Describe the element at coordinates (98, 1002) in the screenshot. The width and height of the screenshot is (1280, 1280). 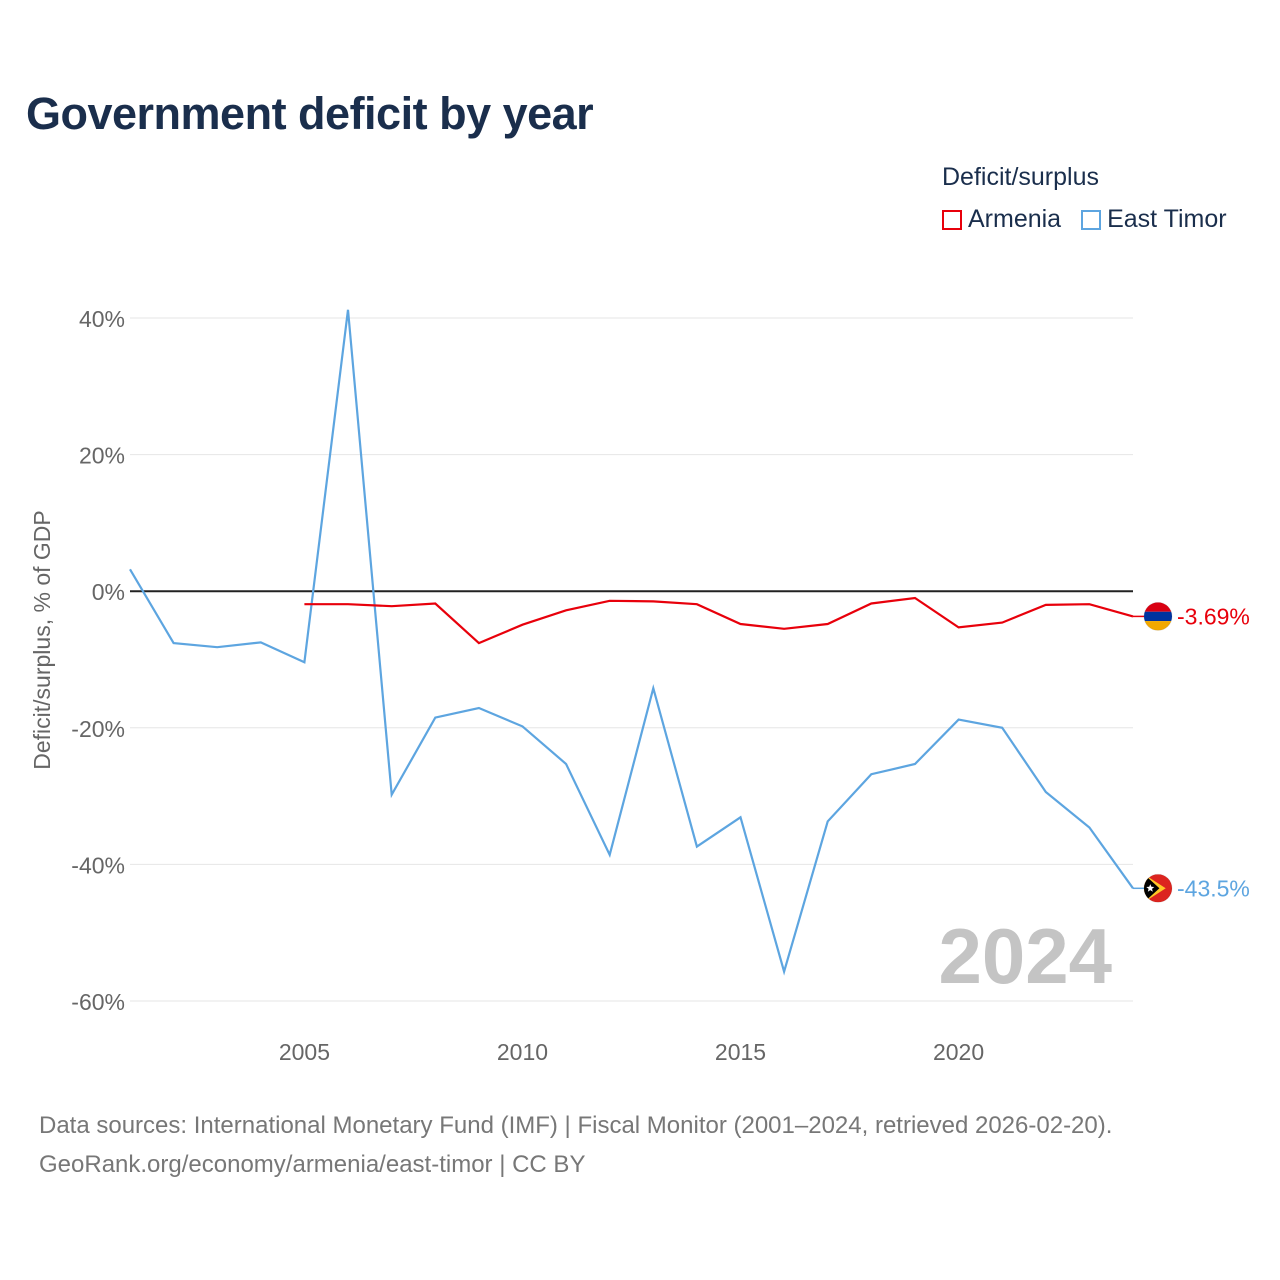
I see `y-tick-label-60: -60%` at that location.